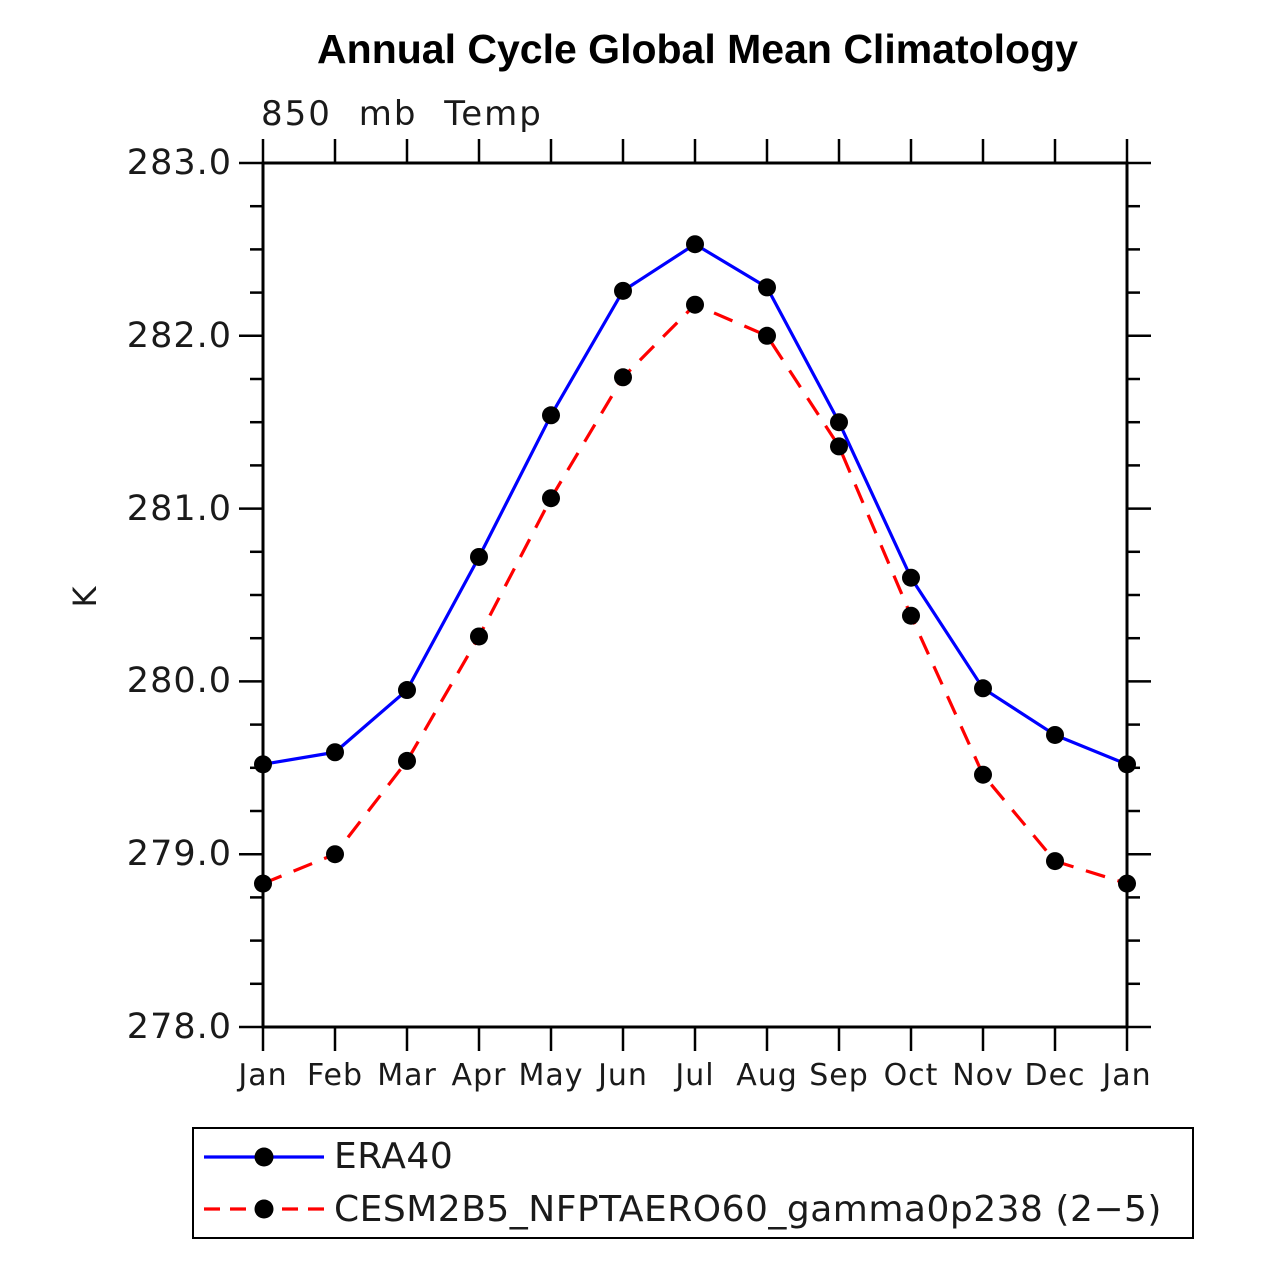 The width and height of the screenshot is (1271, 1271). I want to click on x-tick-label: Dec, so click(1055, 1075).